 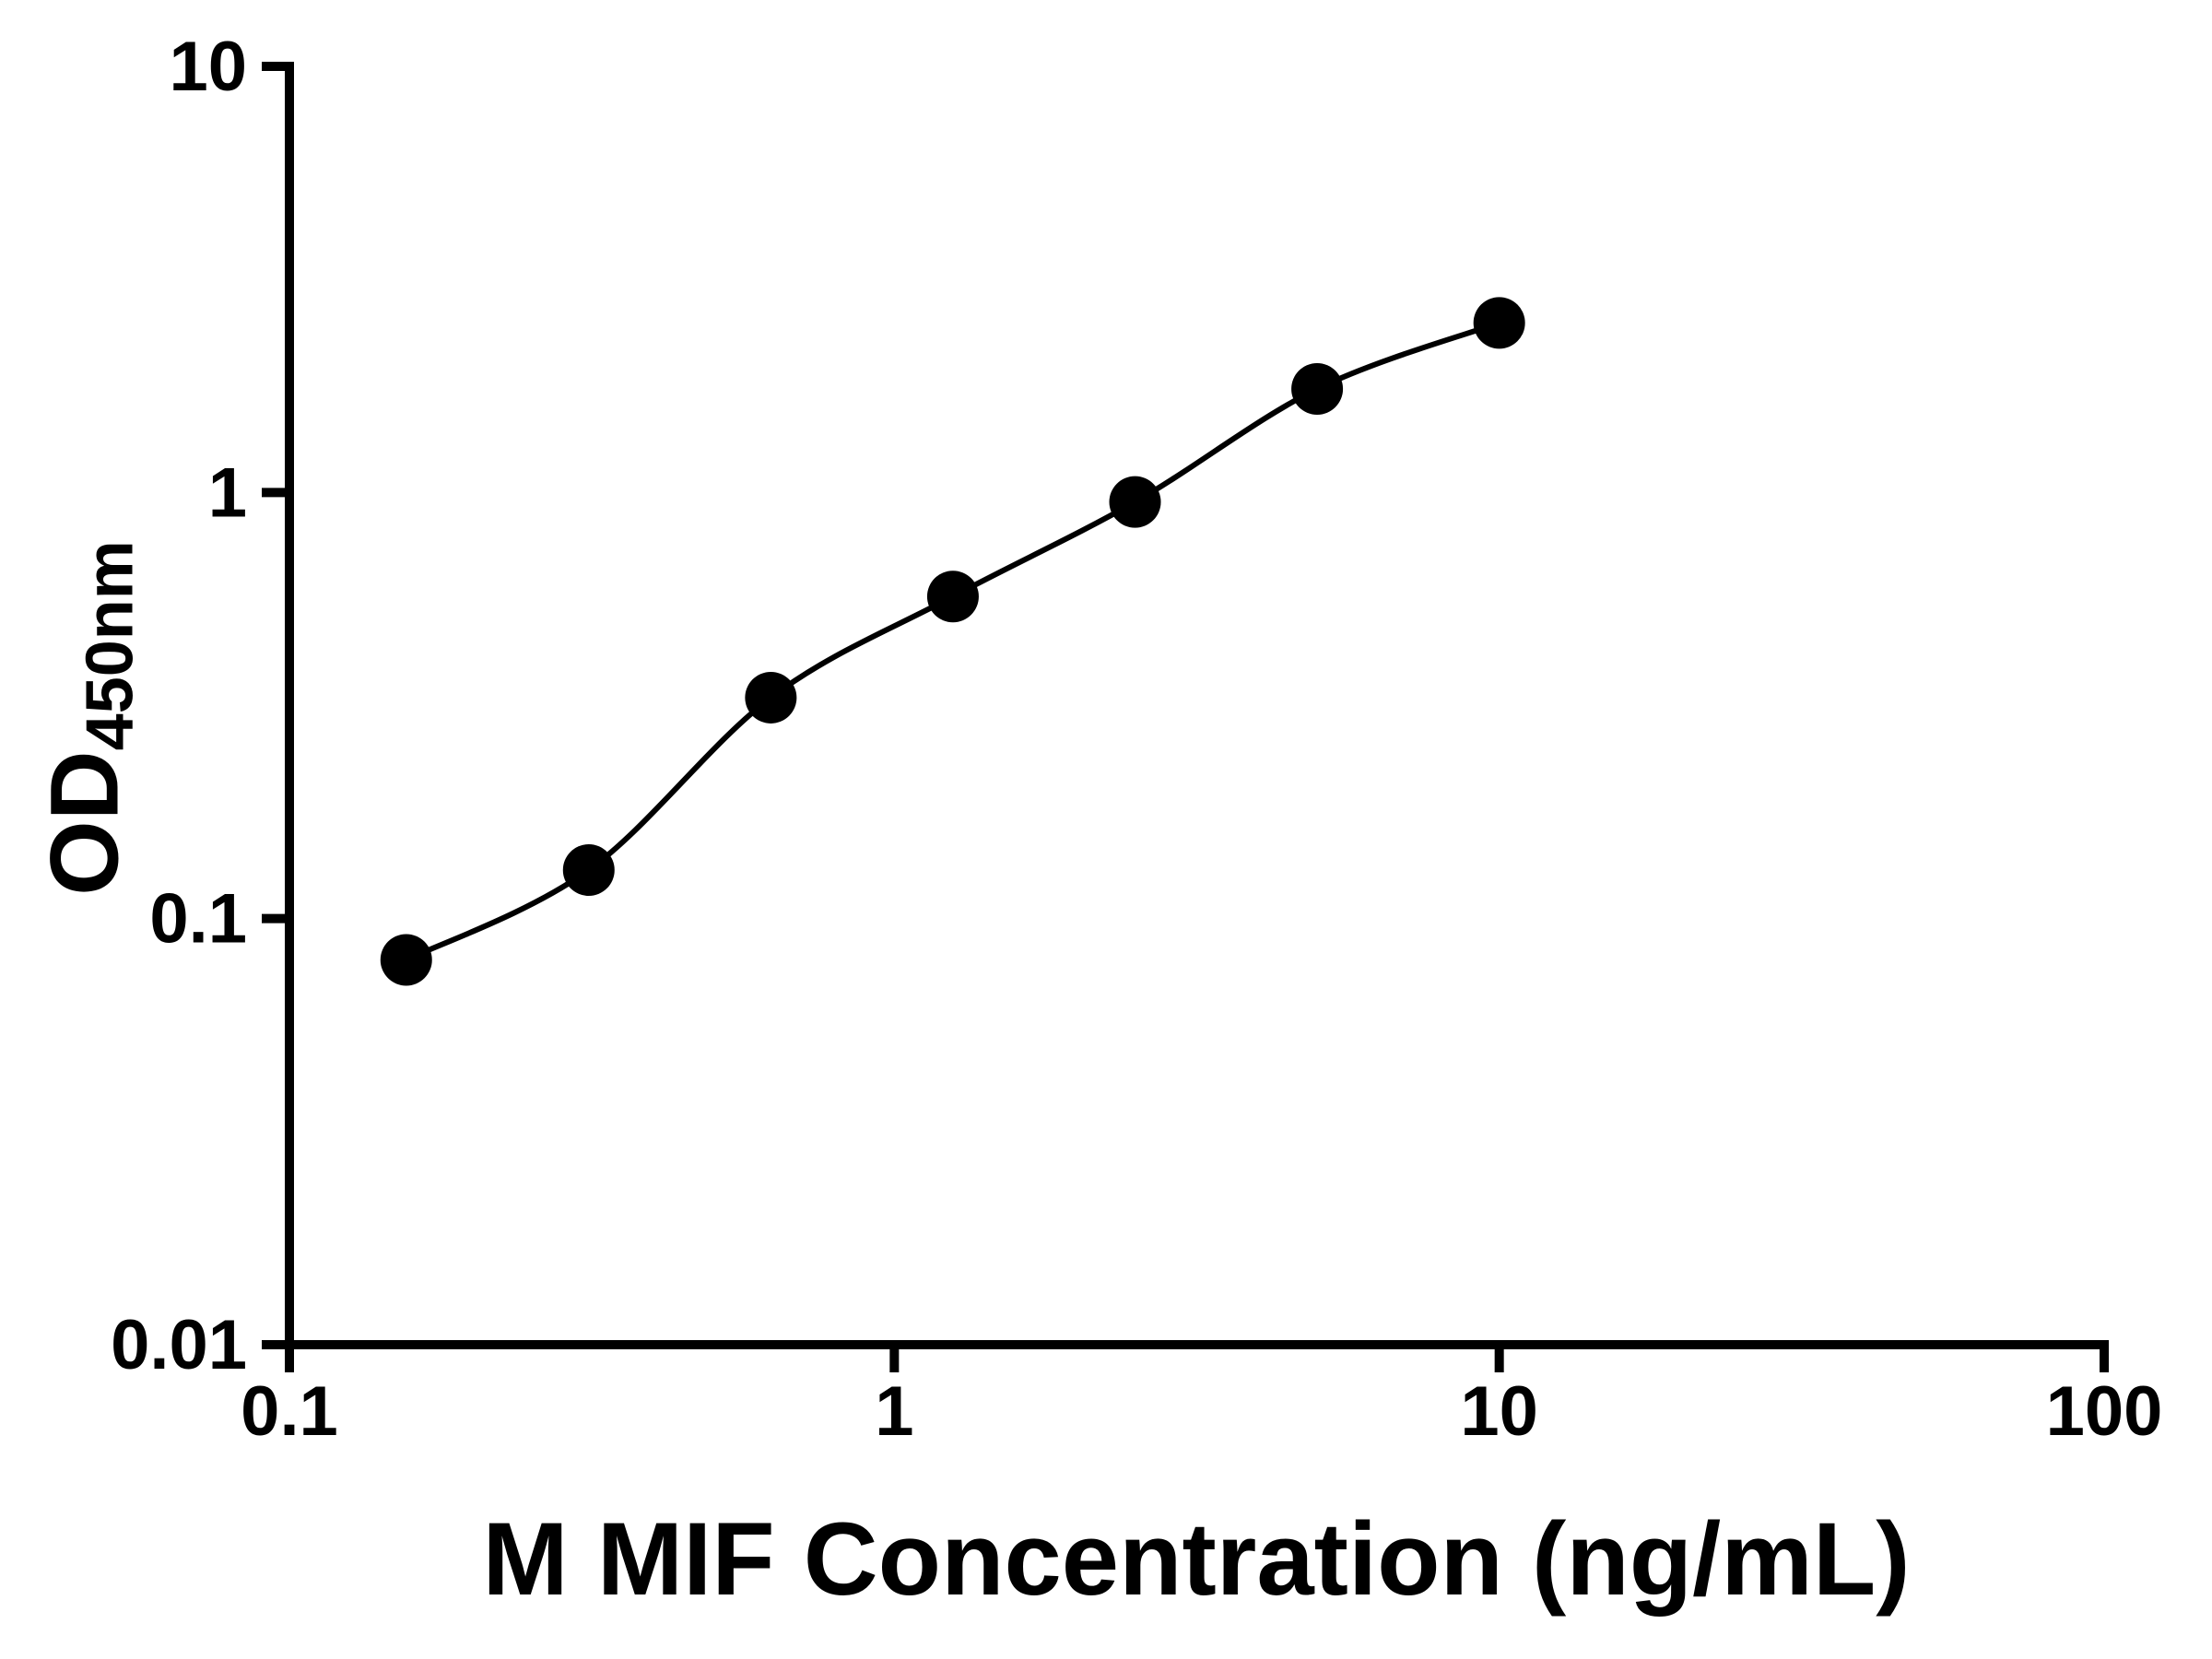 What do you see at coordinates (894, 1411) in the screenshot?
I see `x-tick-label: 1` at bounding box center [894, 1411].